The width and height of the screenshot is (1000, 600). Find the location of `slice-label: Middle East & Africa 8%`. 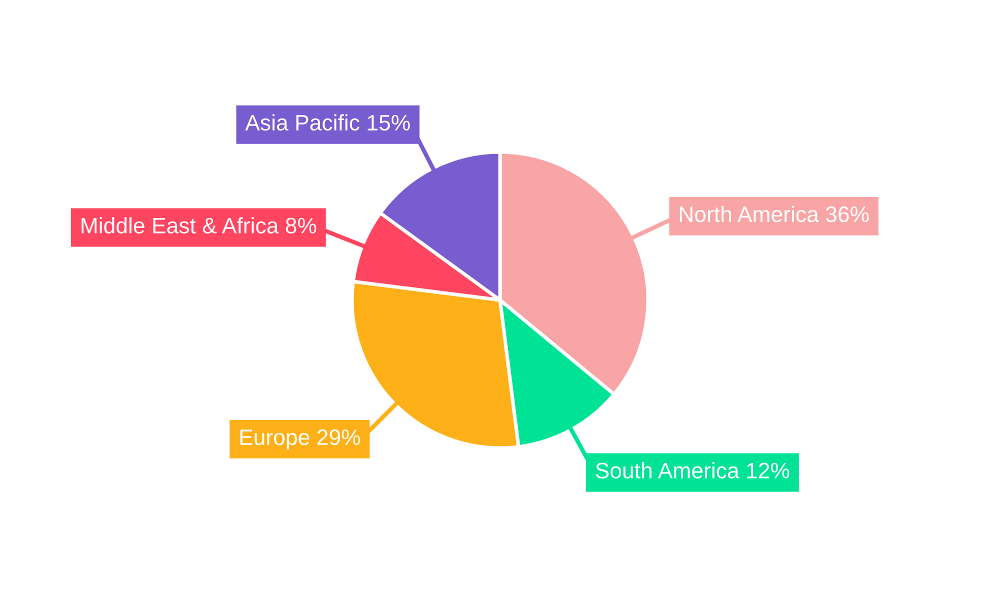

slice-label: Middle East & Africa 8% is located at coordinates (199, 225).